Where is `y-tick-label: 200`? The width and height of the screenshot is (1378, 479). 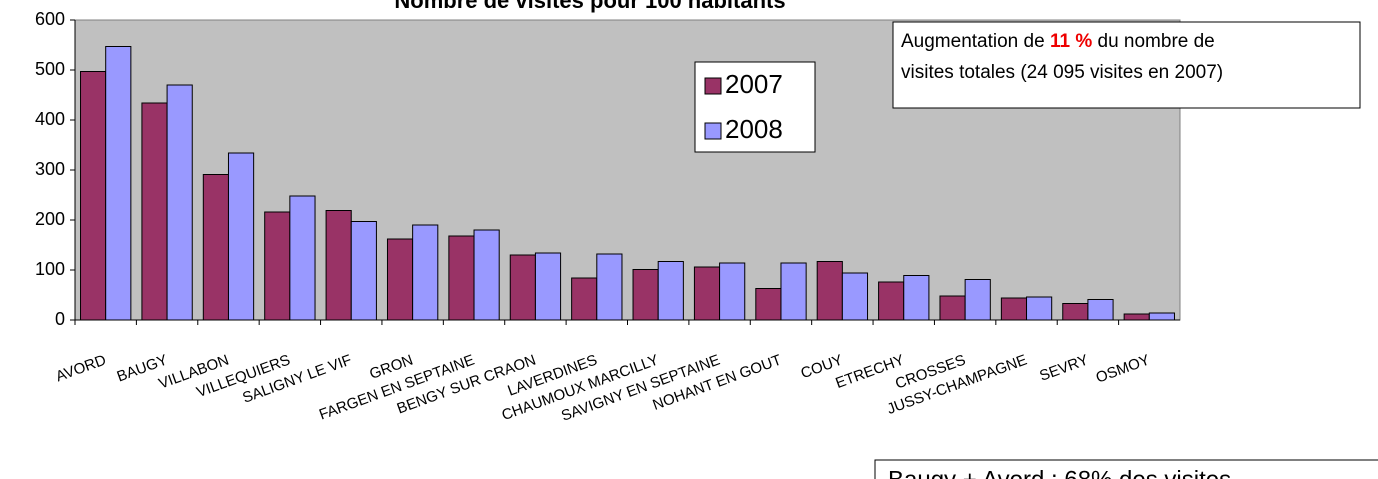
y-tick-label: 200 is located at coordinates (50, 219).